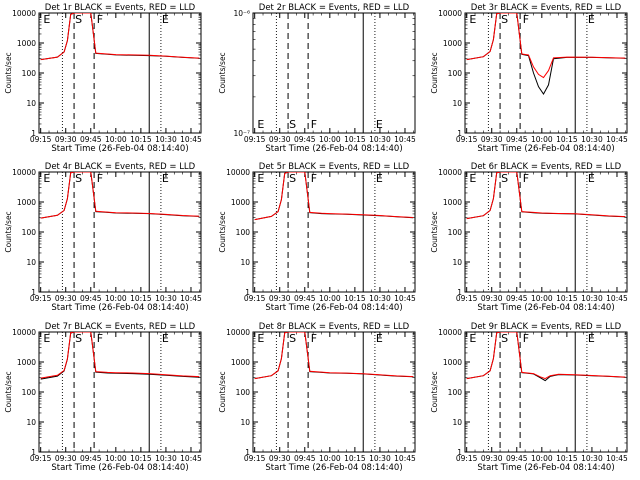  What do you see at coordinates (334, 327) in the screenshot?
I see `panel-title: Det 8r BLACK = Events, RED = LLD` at bounding box center [334, 327].